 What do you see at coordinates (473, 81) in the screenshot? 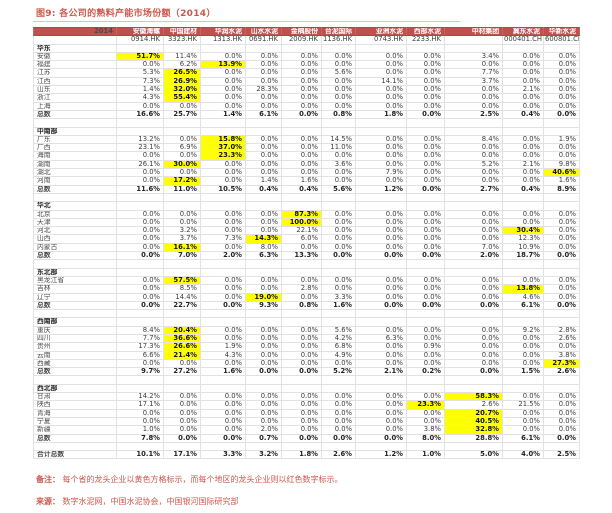
I see `value-cell: 3.7%` at bounding box center [473, 81].